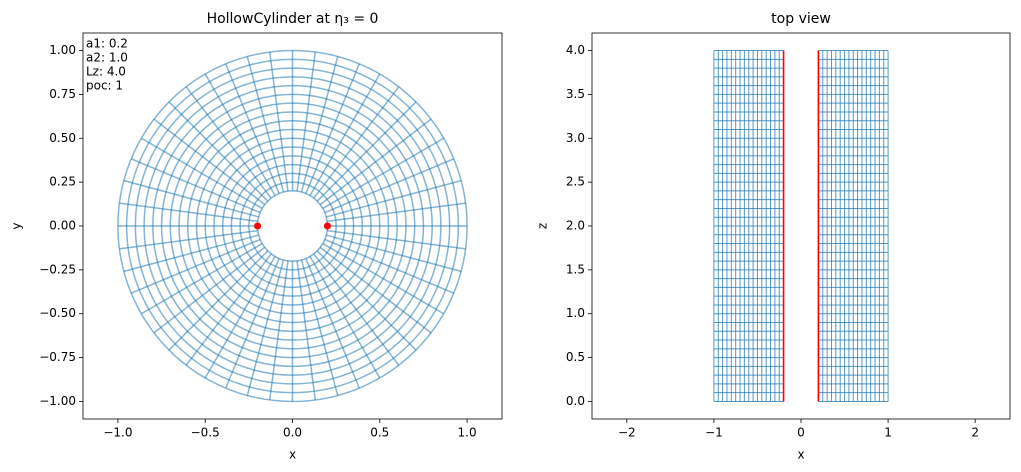  Describe the element at coordinates (107, 44) in the screenshot. I see `annotation: a1: 0.2` at that location.